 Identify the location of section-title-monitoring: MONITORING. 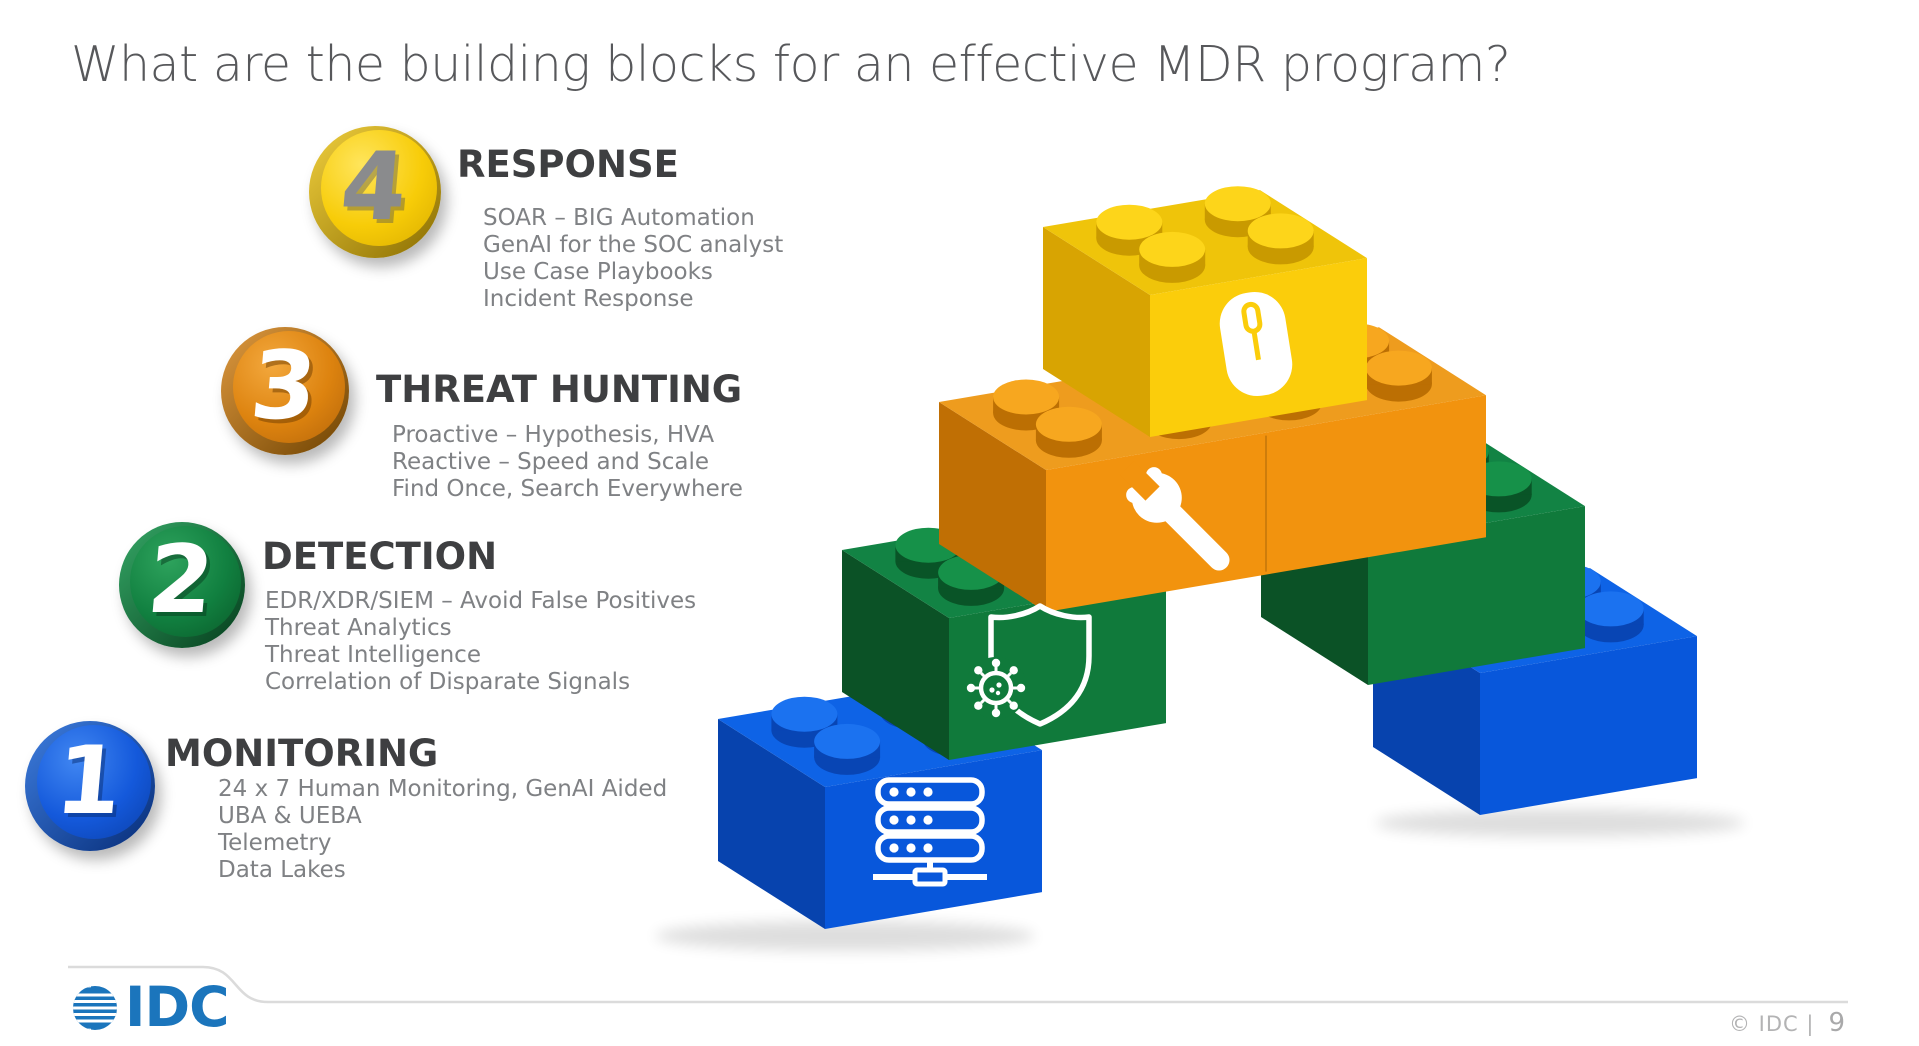
(302, 753).